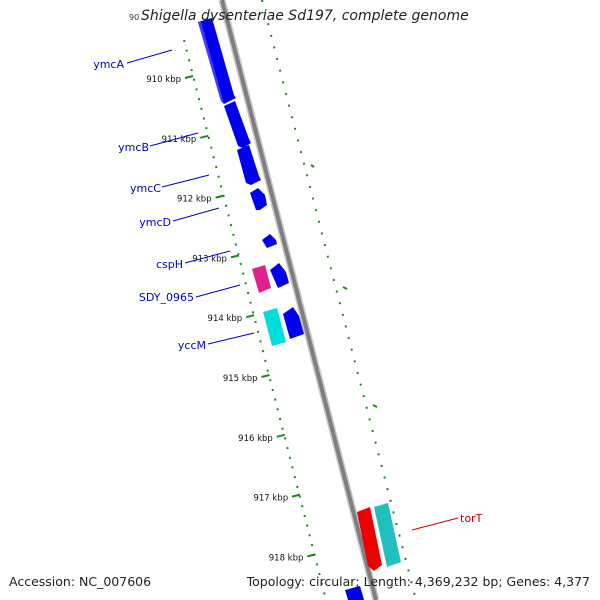  I want to click on accession-text: Accession: NC_007606, so click(80, 581).